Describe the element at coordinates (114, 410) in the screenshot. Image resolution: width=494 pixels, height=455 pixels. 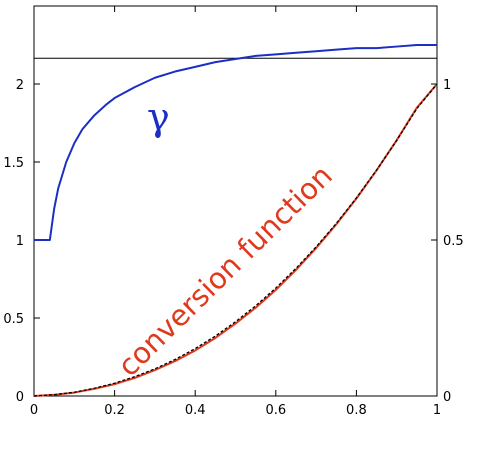
I see `x-tick-label: 0.2` at that location.